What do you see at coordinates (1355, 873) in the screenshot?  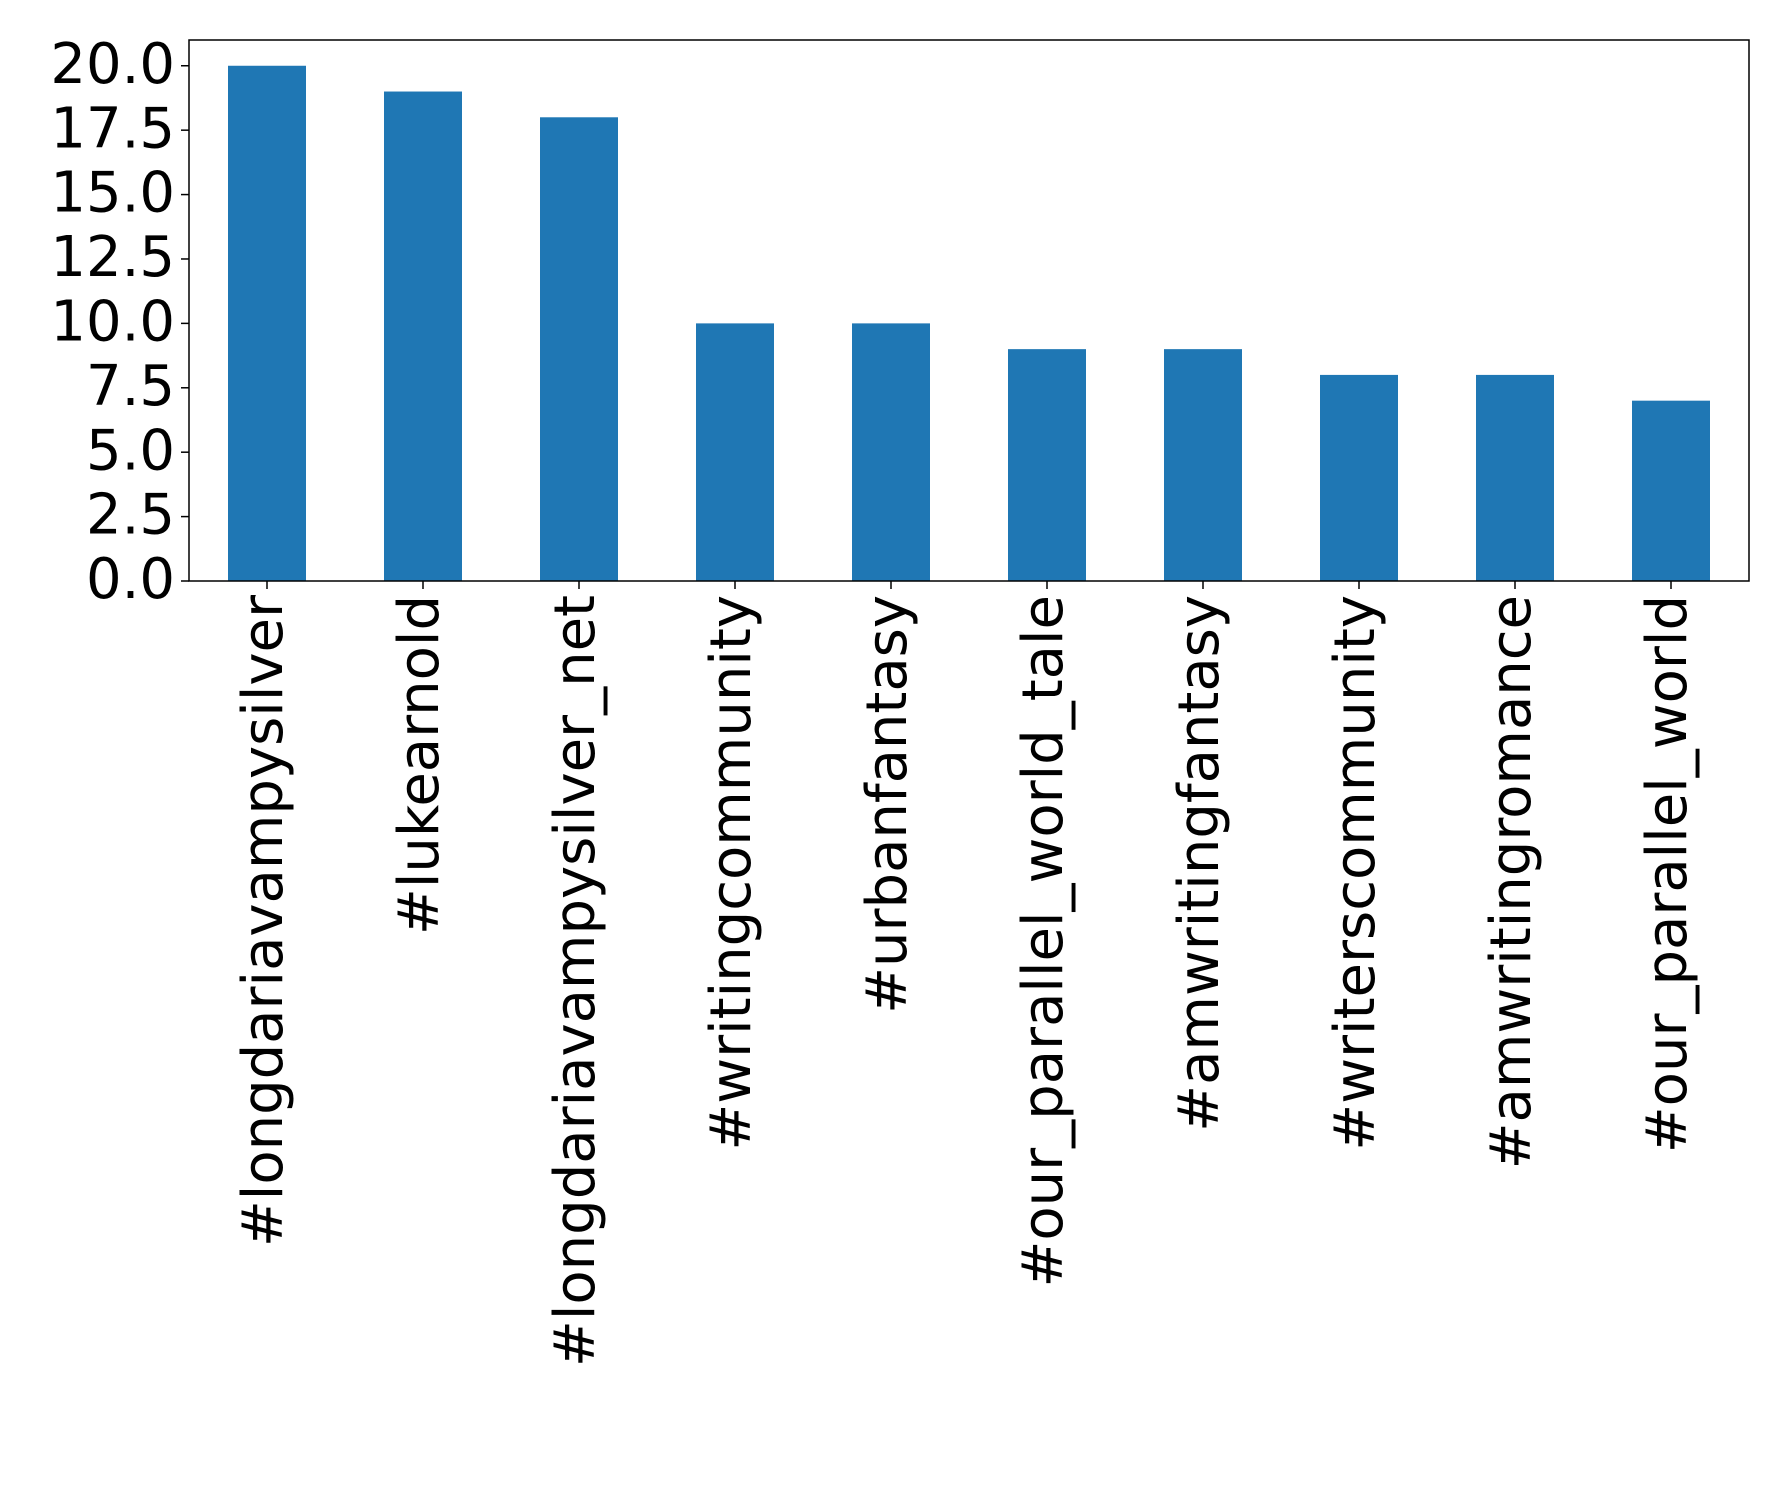 I see `x-tick-label: #writerscommunity` at bounding box center [1355, 873].